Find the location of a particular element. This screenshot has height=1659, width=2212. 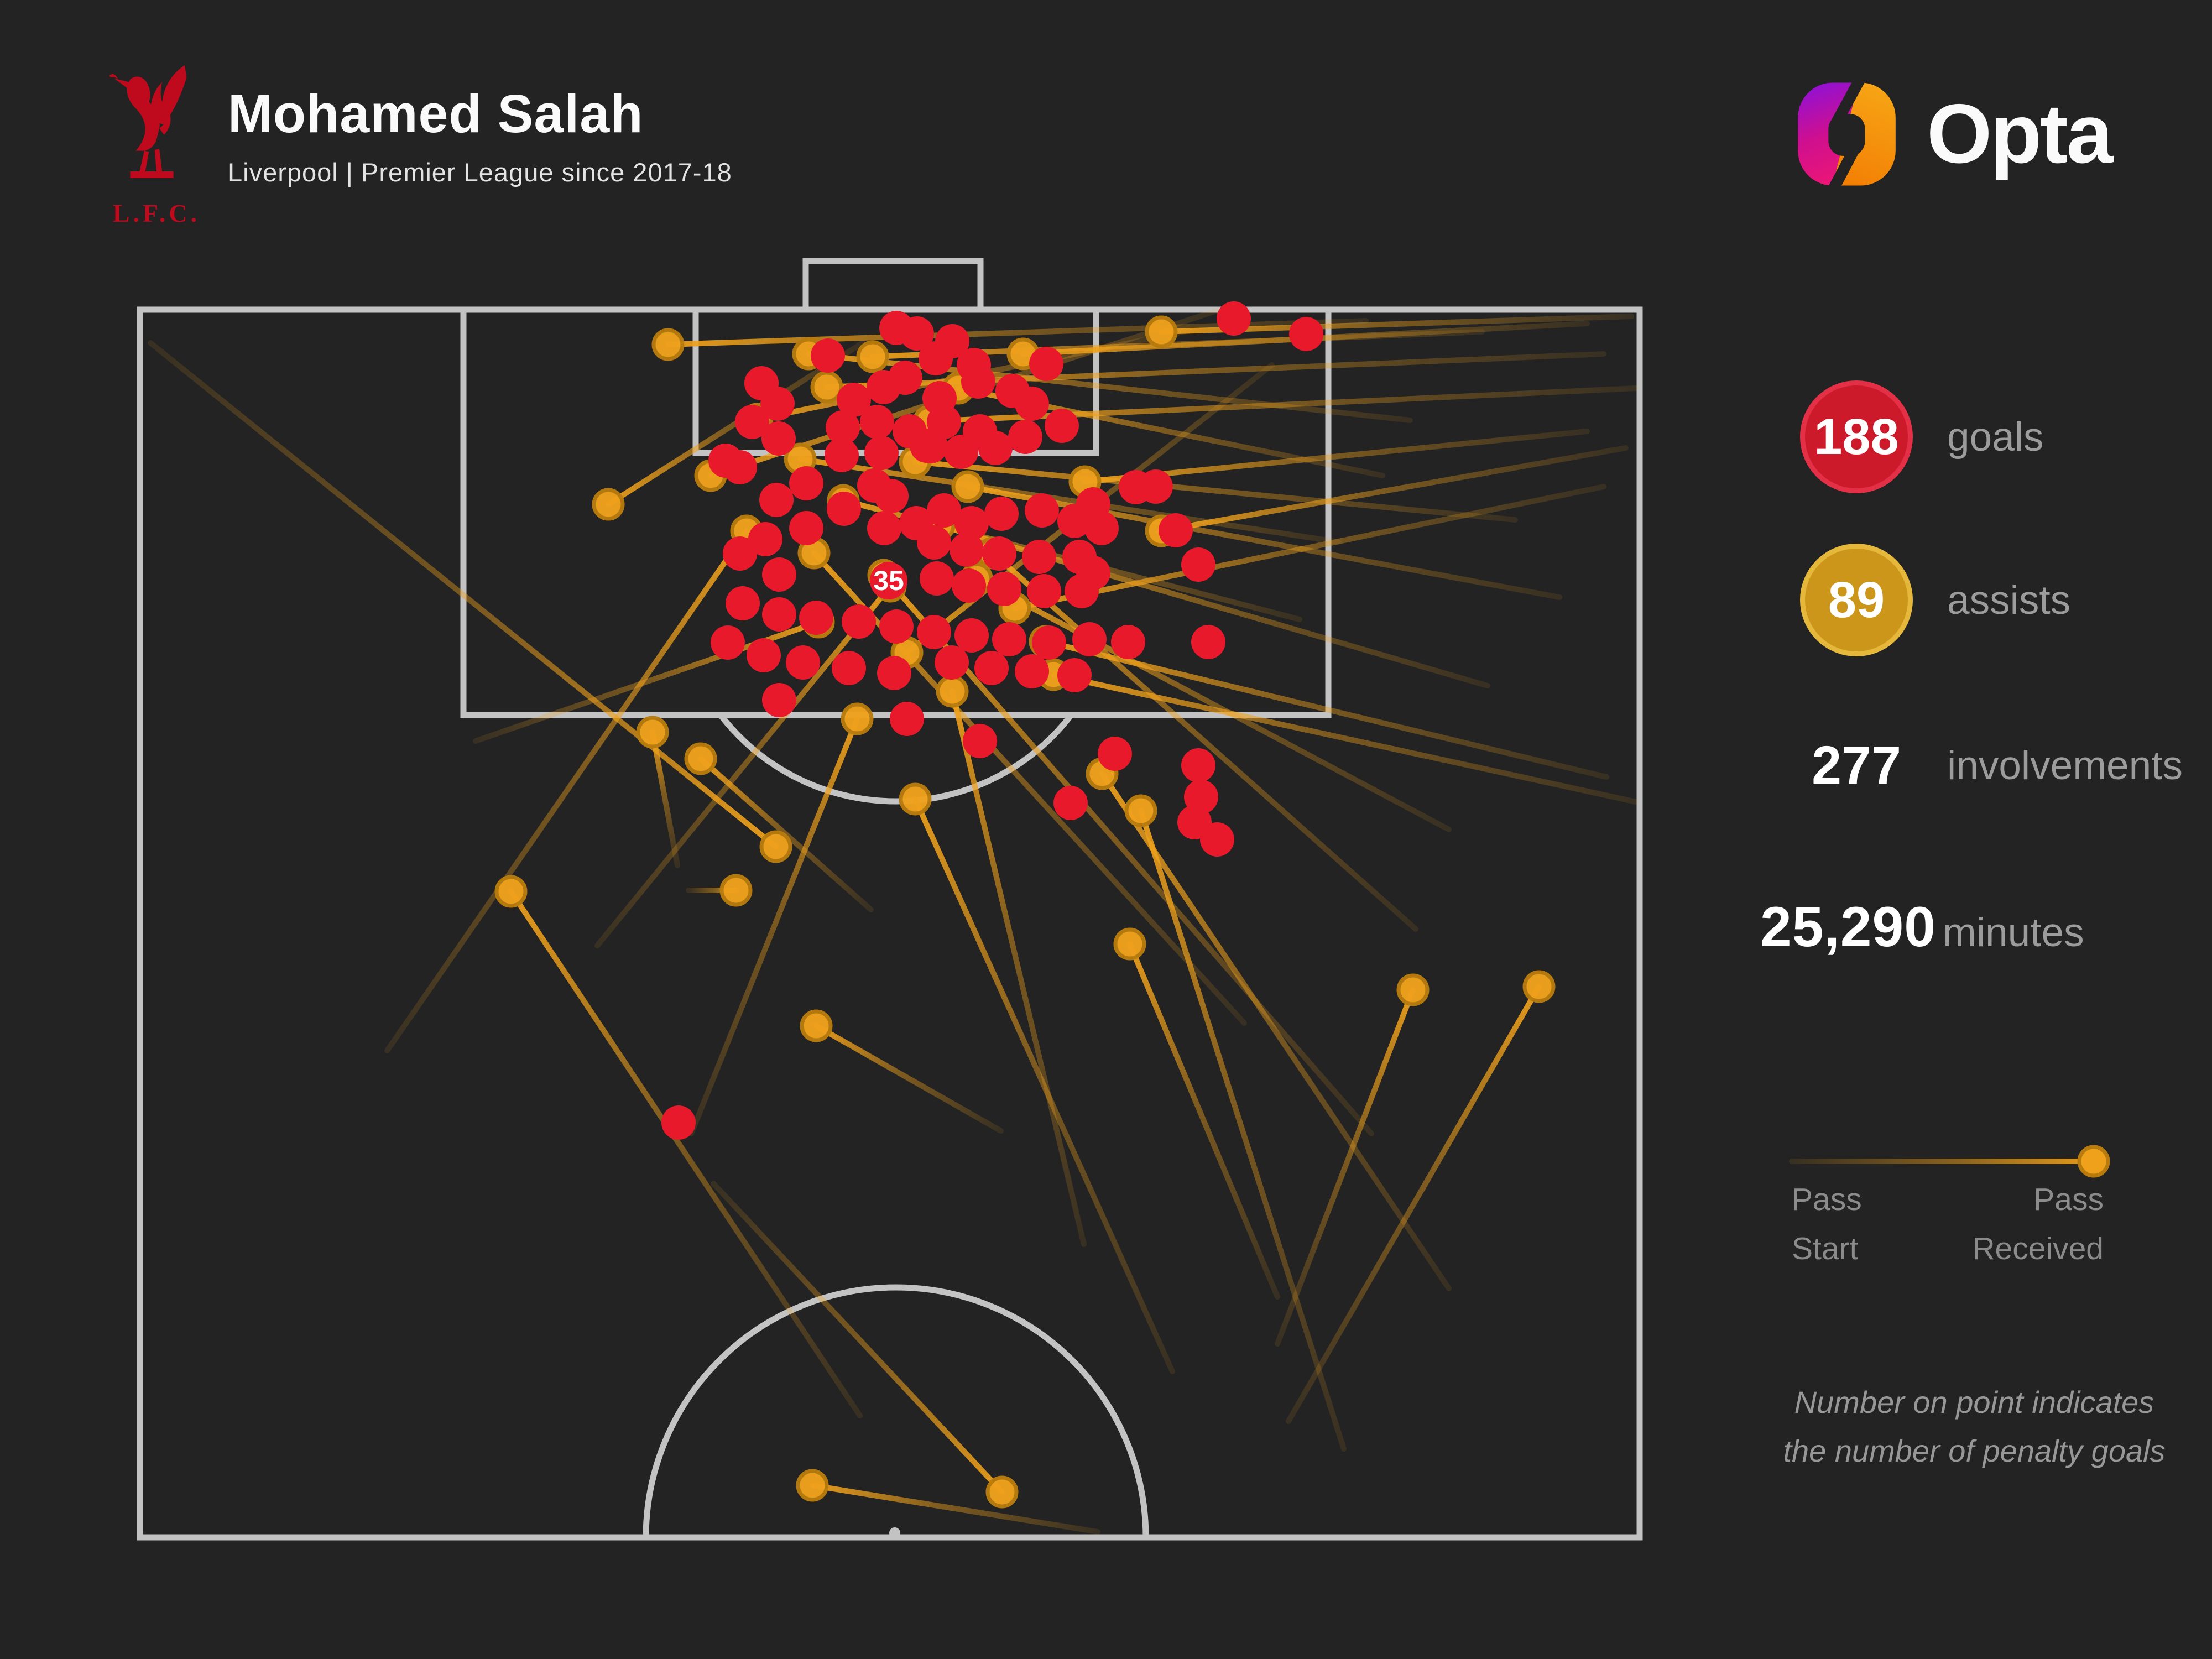

involvements-value: 277 is located at coordinates (1857, 765).